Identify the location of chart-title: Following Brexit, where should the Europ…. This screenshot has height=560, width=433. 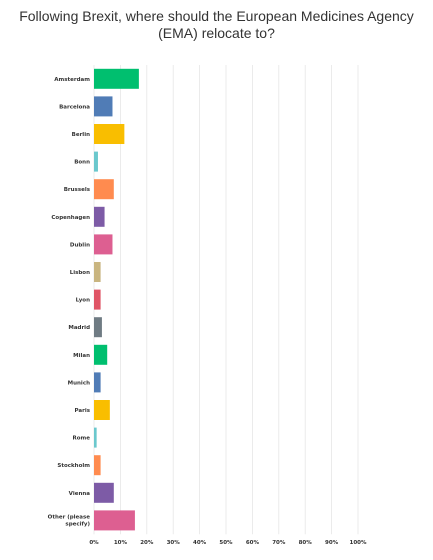
(216, 24).